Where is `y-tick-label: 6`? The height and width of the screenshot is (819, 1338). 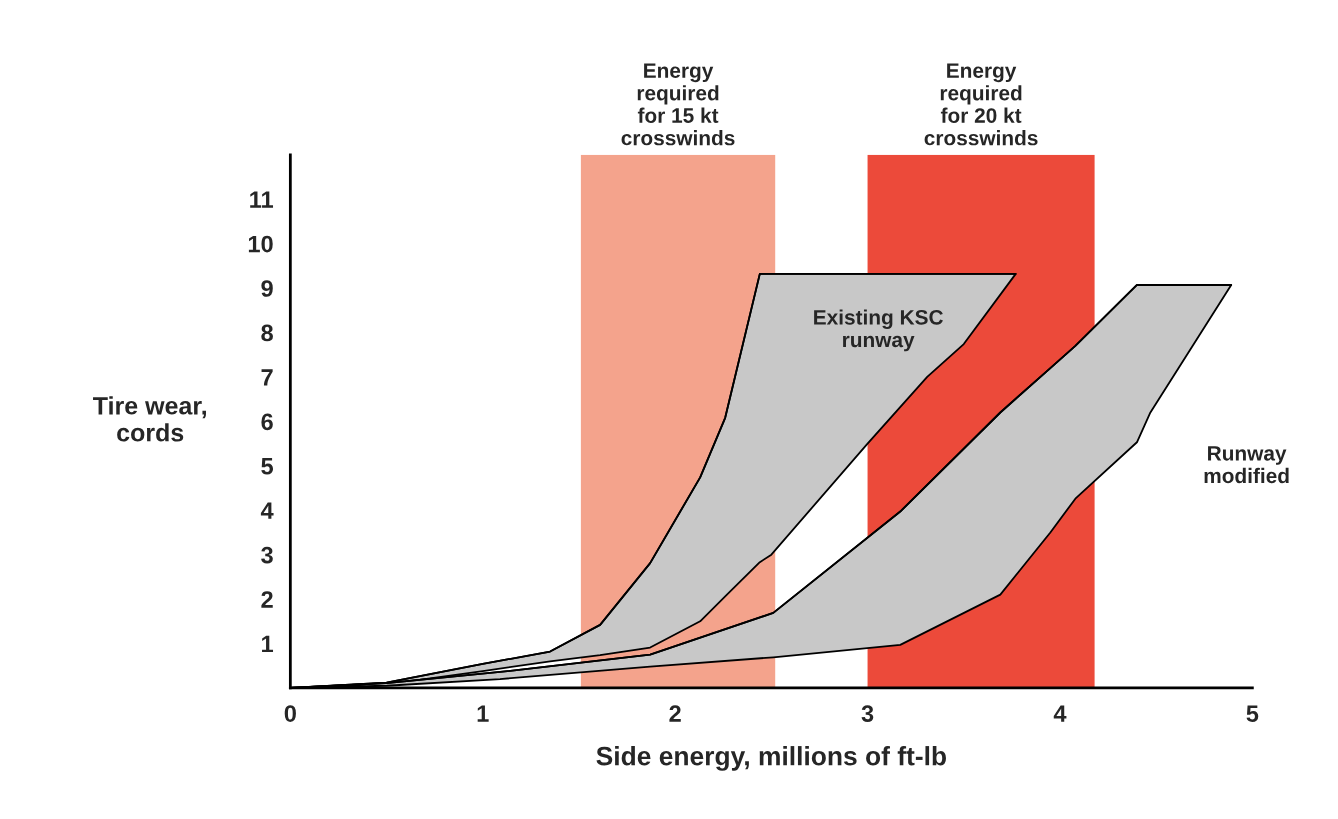
y-tick-label: 6 is located at coordinates (267, 422).